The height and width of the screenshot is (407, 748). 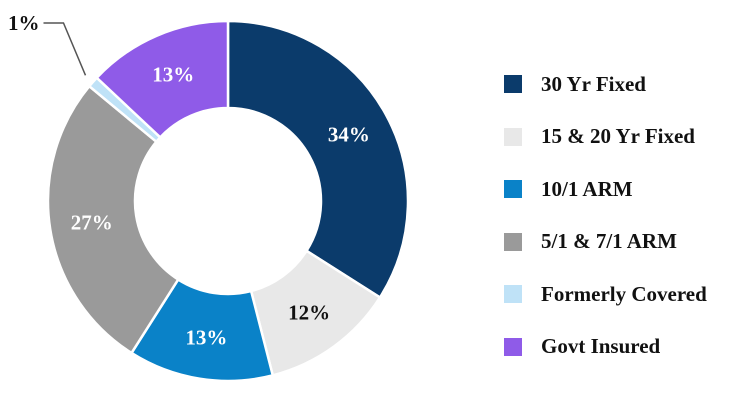 I want to click on legend-label-15-20-yr-fixed: 15 & 20 Yr Fixed, so click(x=618, y=136).